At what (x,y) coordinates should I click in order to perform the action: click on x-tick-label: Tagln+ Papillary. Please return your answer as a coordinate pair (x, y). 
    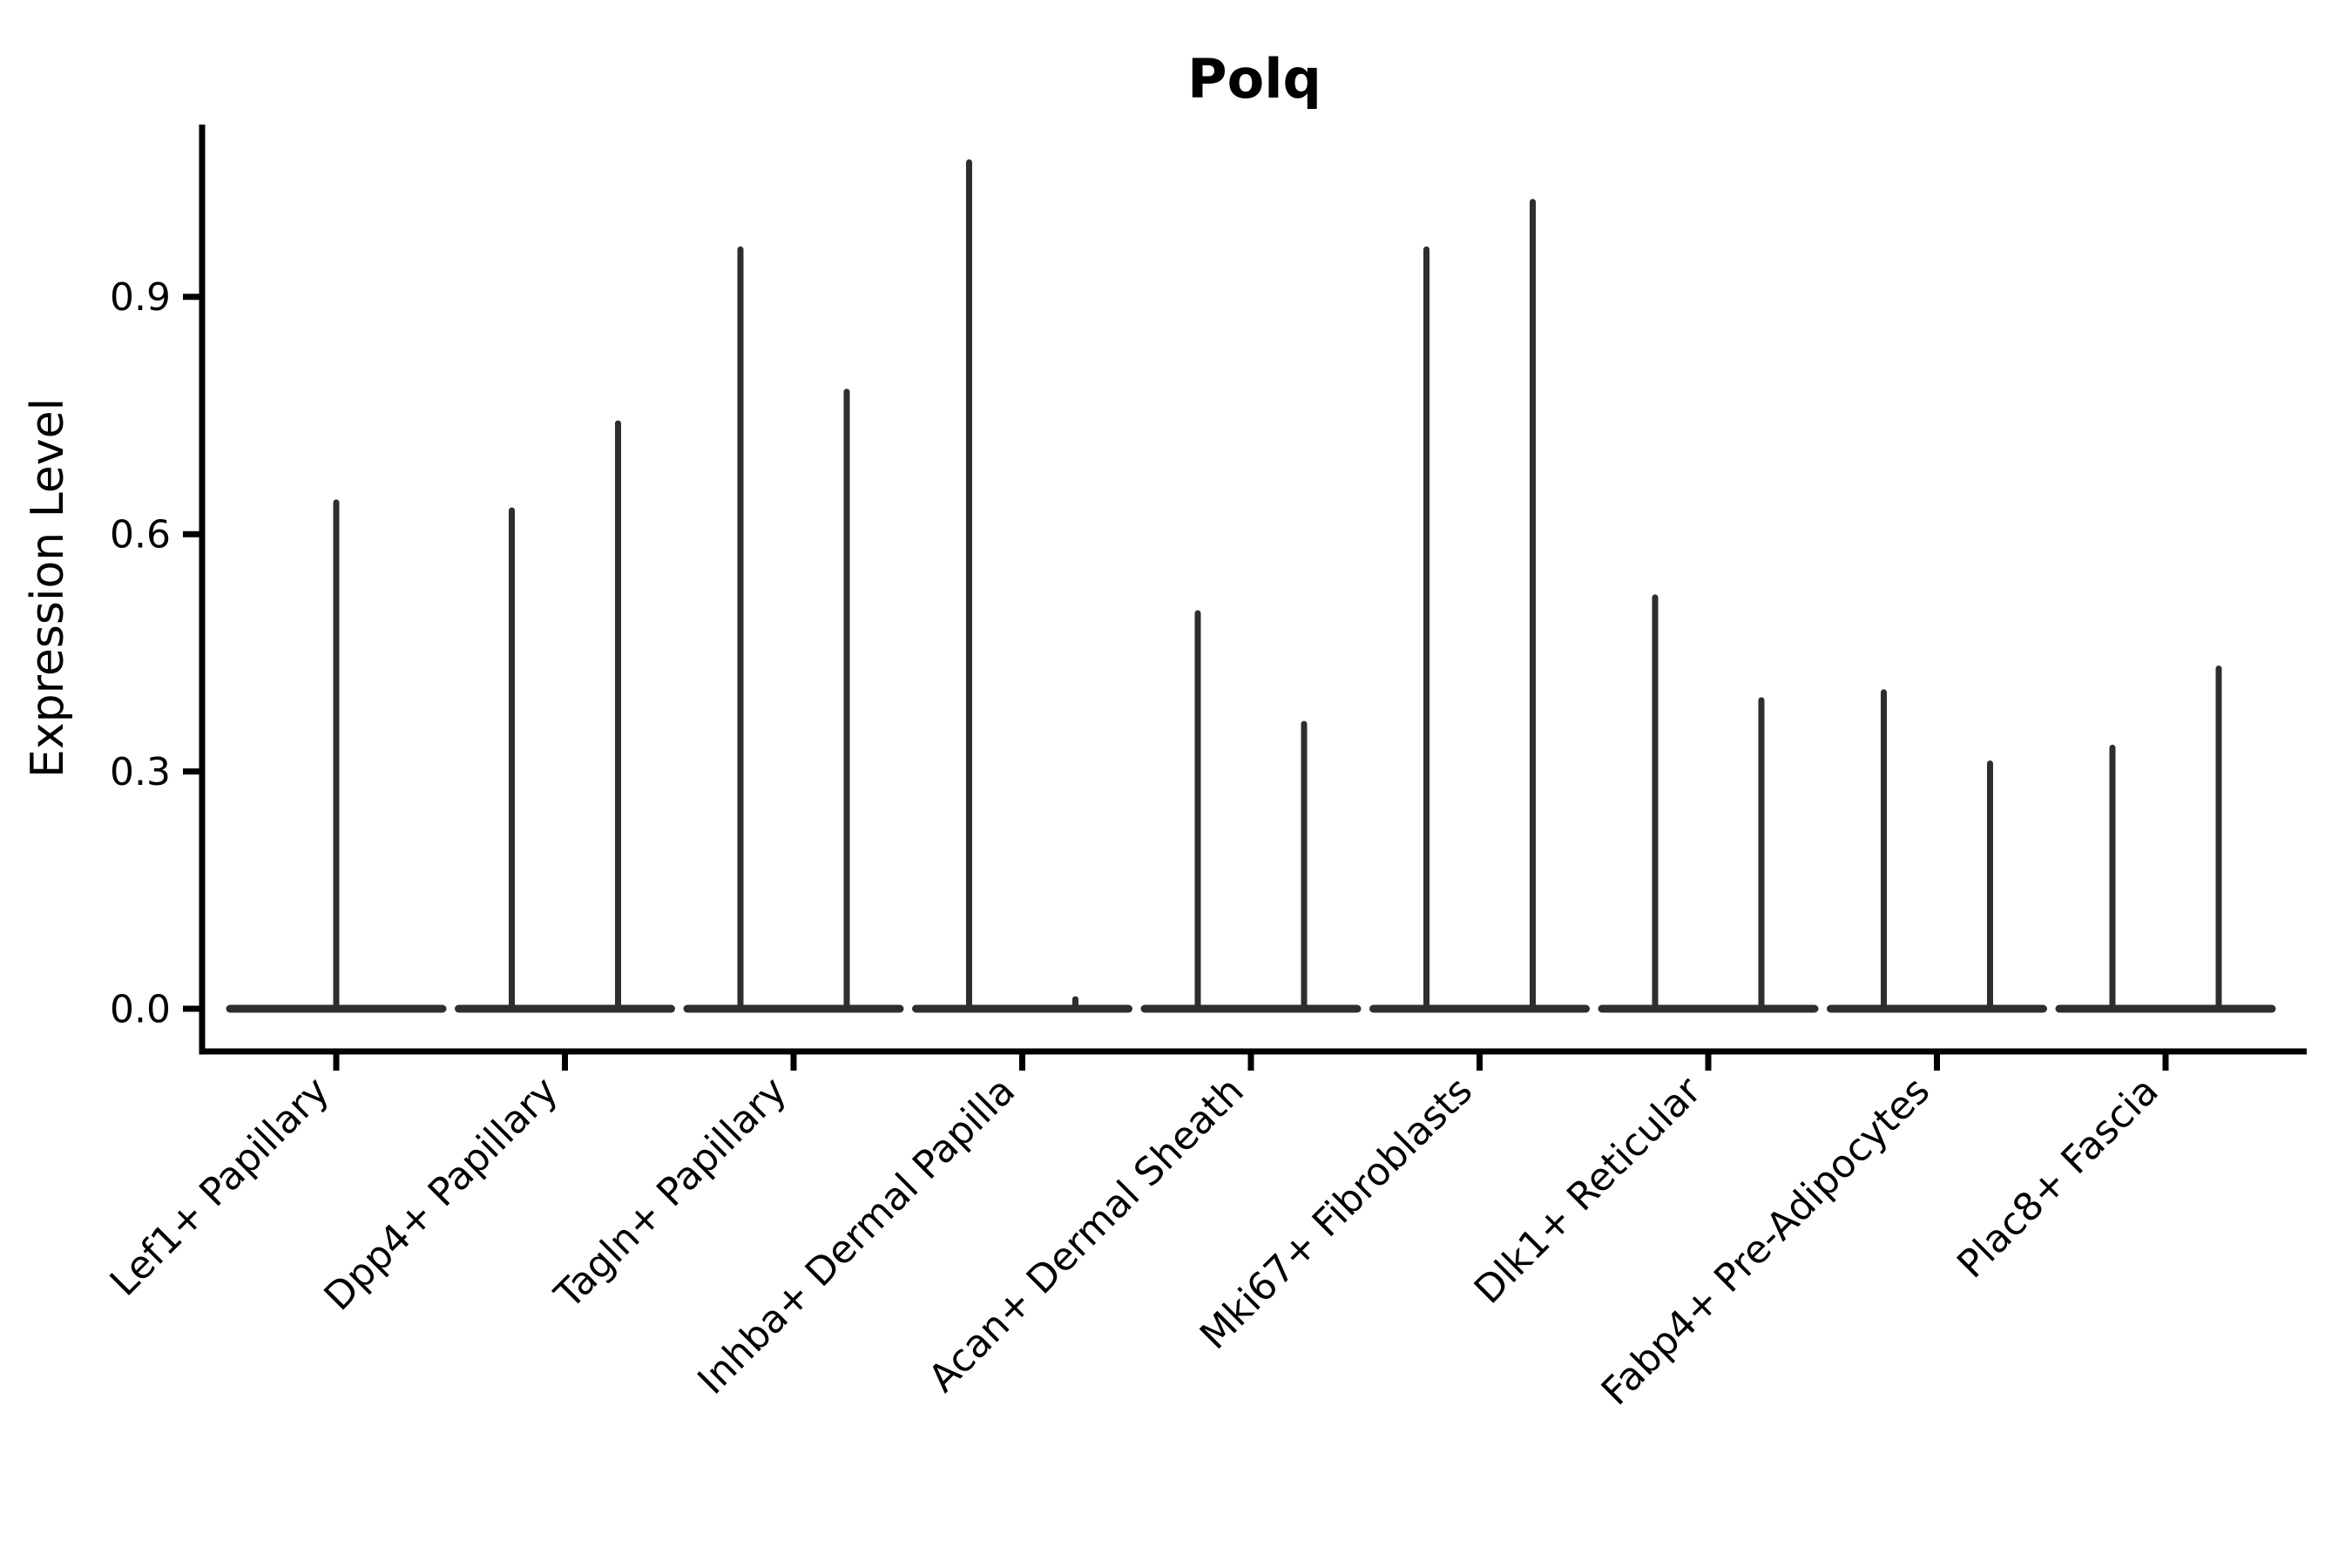
    Looking at the image, I should click on (670, 1193).